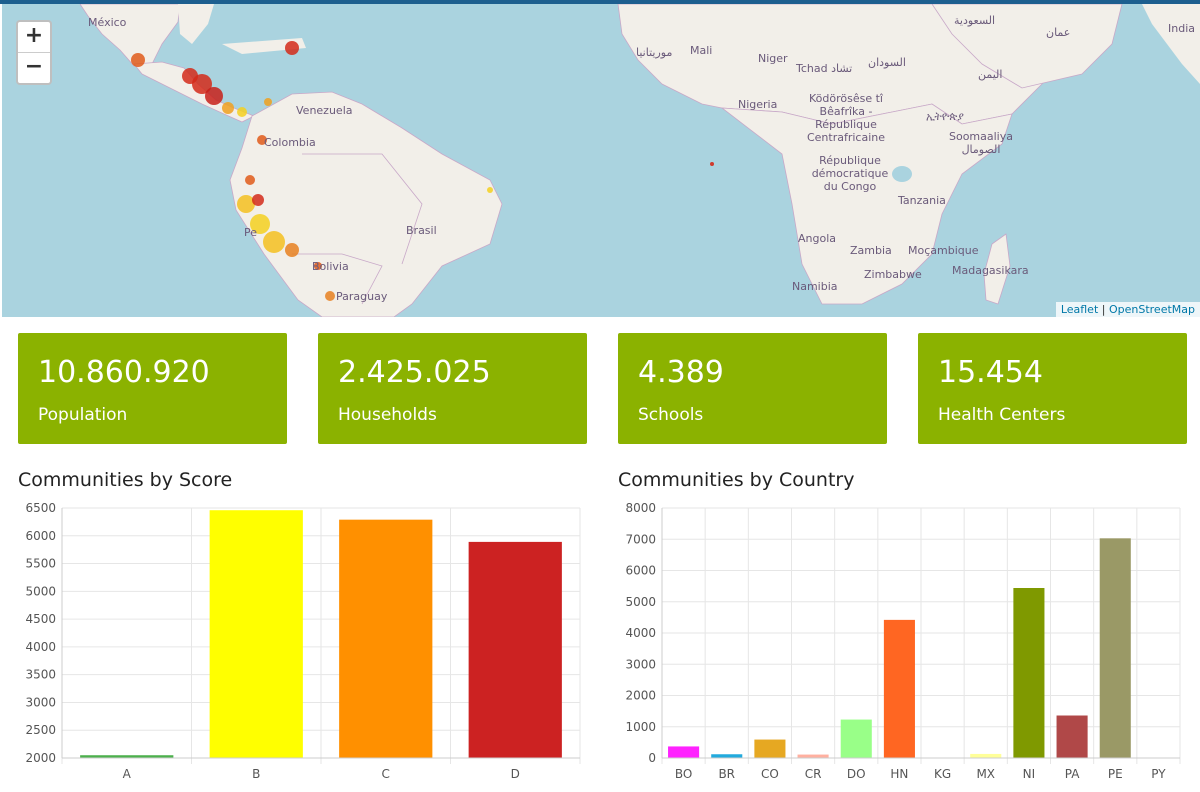  Describe the element at coordinates (985, 774) in the screenshot. I see `x-tick-label: MX` at that location.